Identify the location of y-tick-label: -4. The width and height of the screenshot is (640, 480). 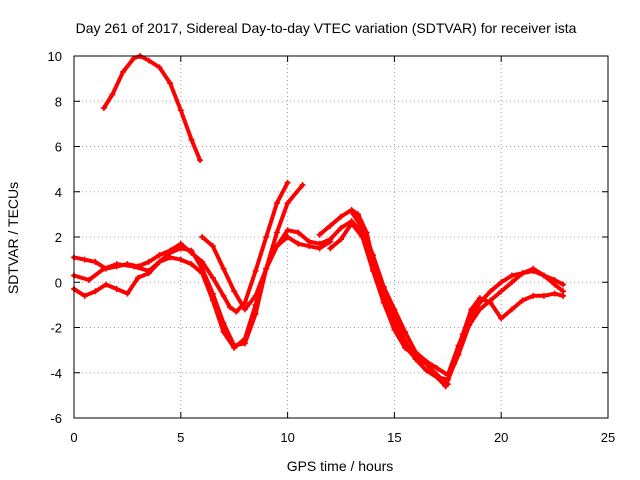
(56, 373).